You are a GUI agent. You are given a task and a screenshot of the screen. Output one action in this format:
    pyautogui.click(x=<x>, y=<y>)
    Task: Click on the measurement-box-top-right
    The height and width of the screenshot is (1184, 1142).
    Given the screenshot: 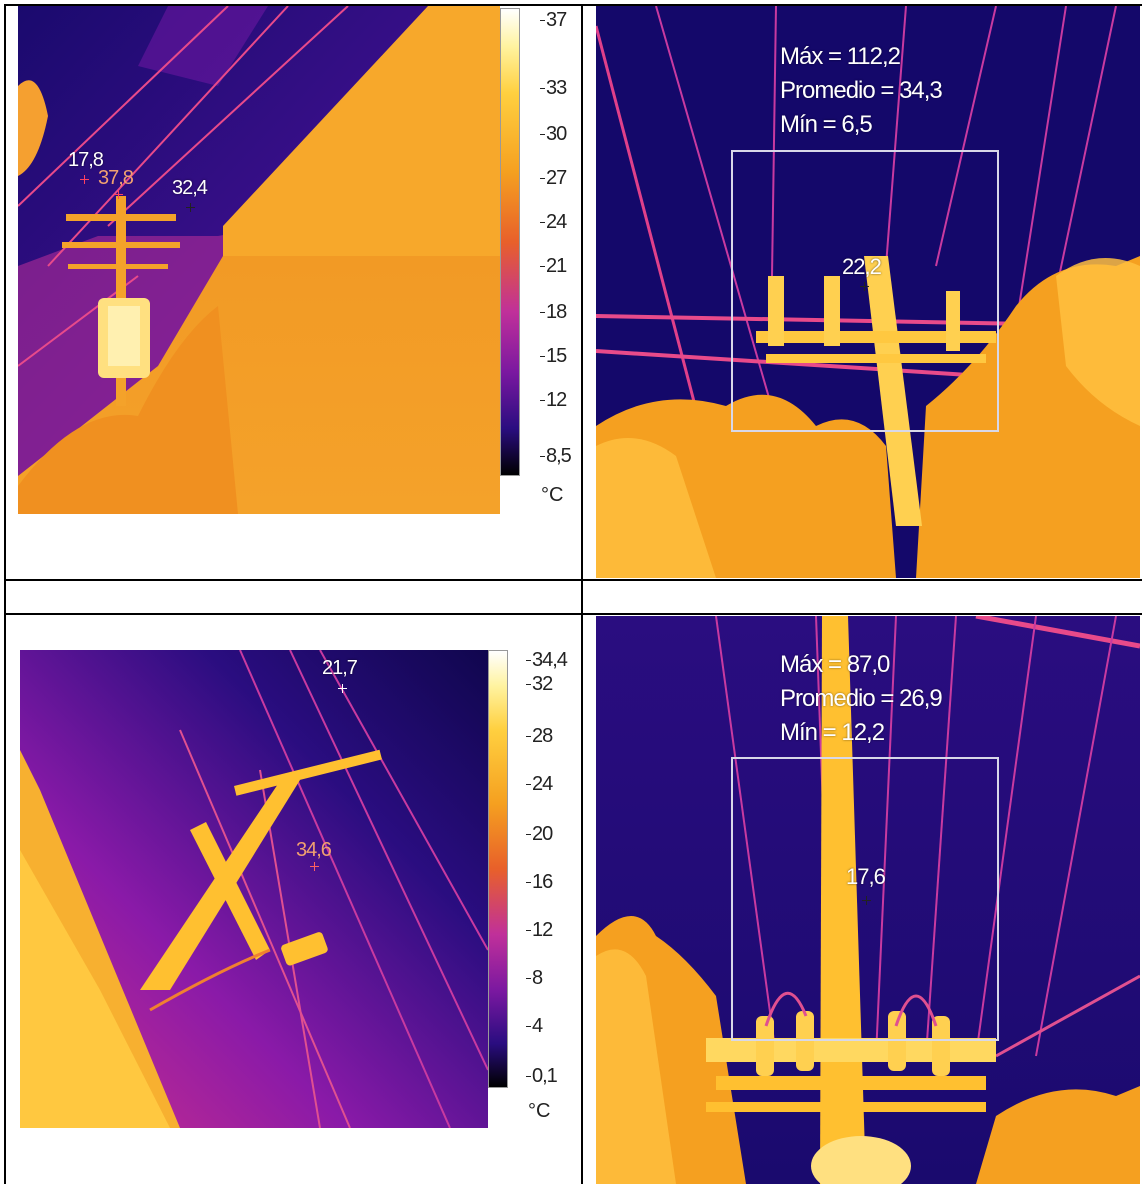 What is the action you would take?
    pyautogui.click(x=865, y=291)
    